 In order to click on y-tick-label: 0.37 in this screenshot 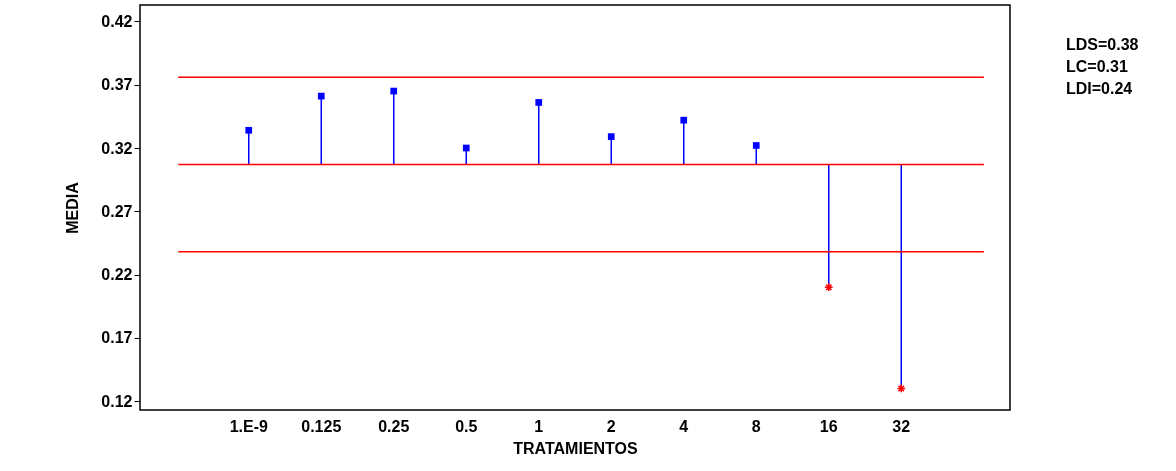, I will do `click(117, 85)`.